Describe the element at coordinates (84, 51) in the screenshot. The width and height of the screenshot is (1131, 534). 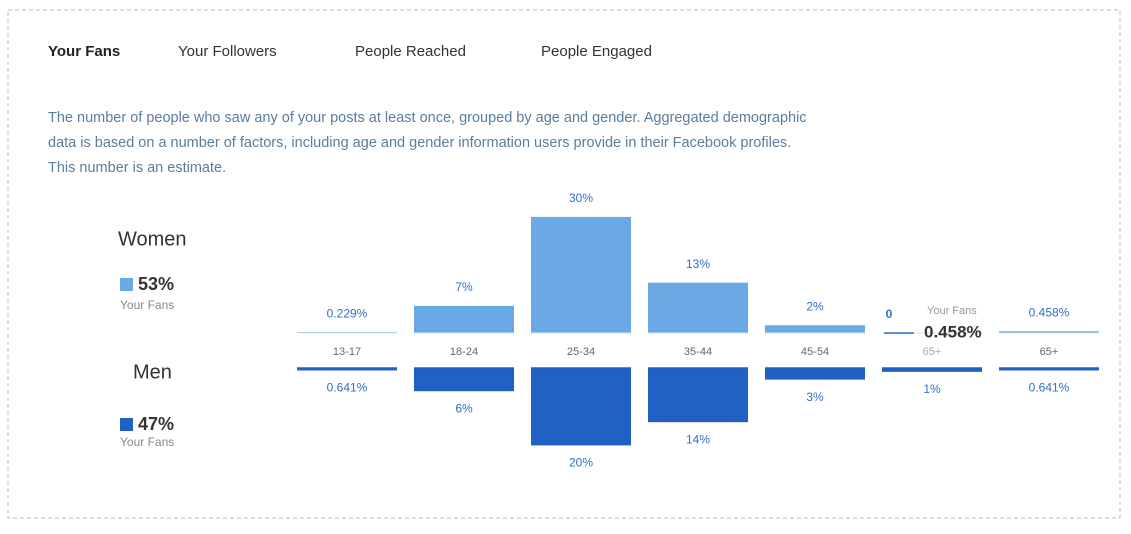
I see `tab: Your Fans` at that location.